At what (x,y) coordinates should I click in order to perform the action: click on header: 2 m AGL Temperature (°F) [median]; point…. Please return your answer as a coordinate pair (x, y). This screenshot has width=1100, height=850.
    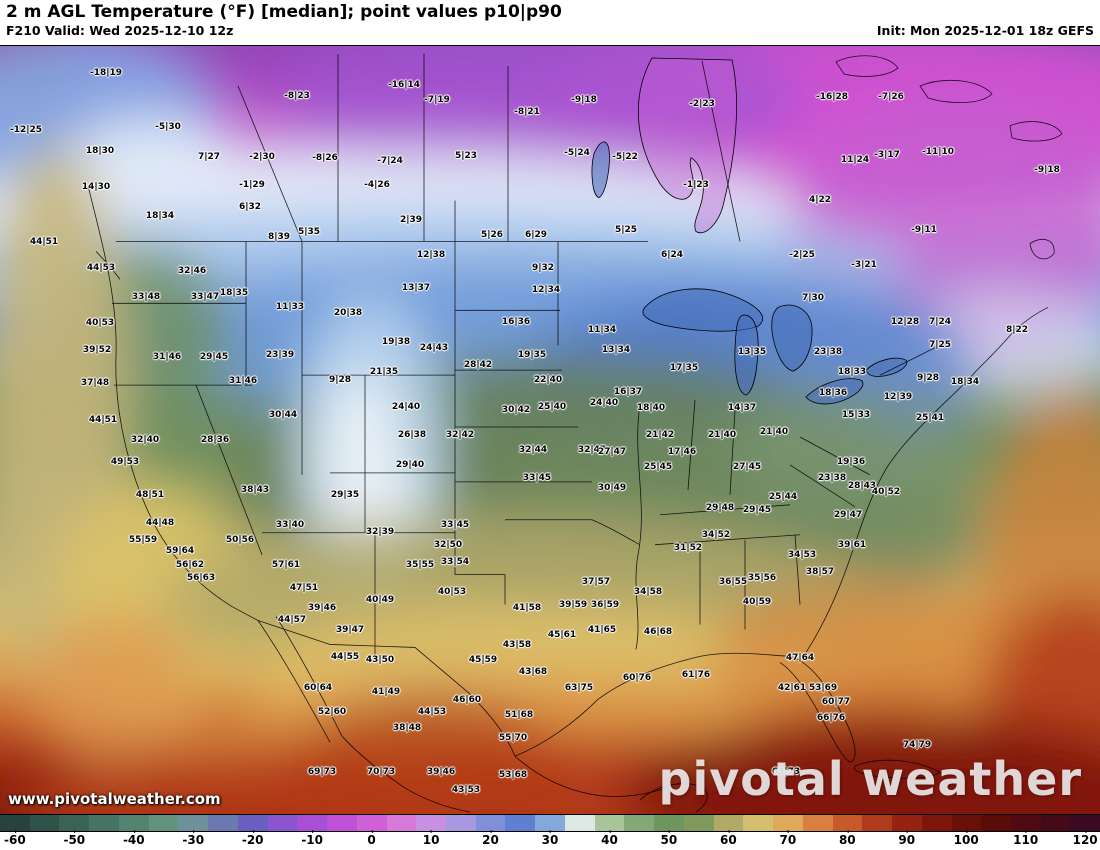
    Looking at the image, I should click on (550, 22).